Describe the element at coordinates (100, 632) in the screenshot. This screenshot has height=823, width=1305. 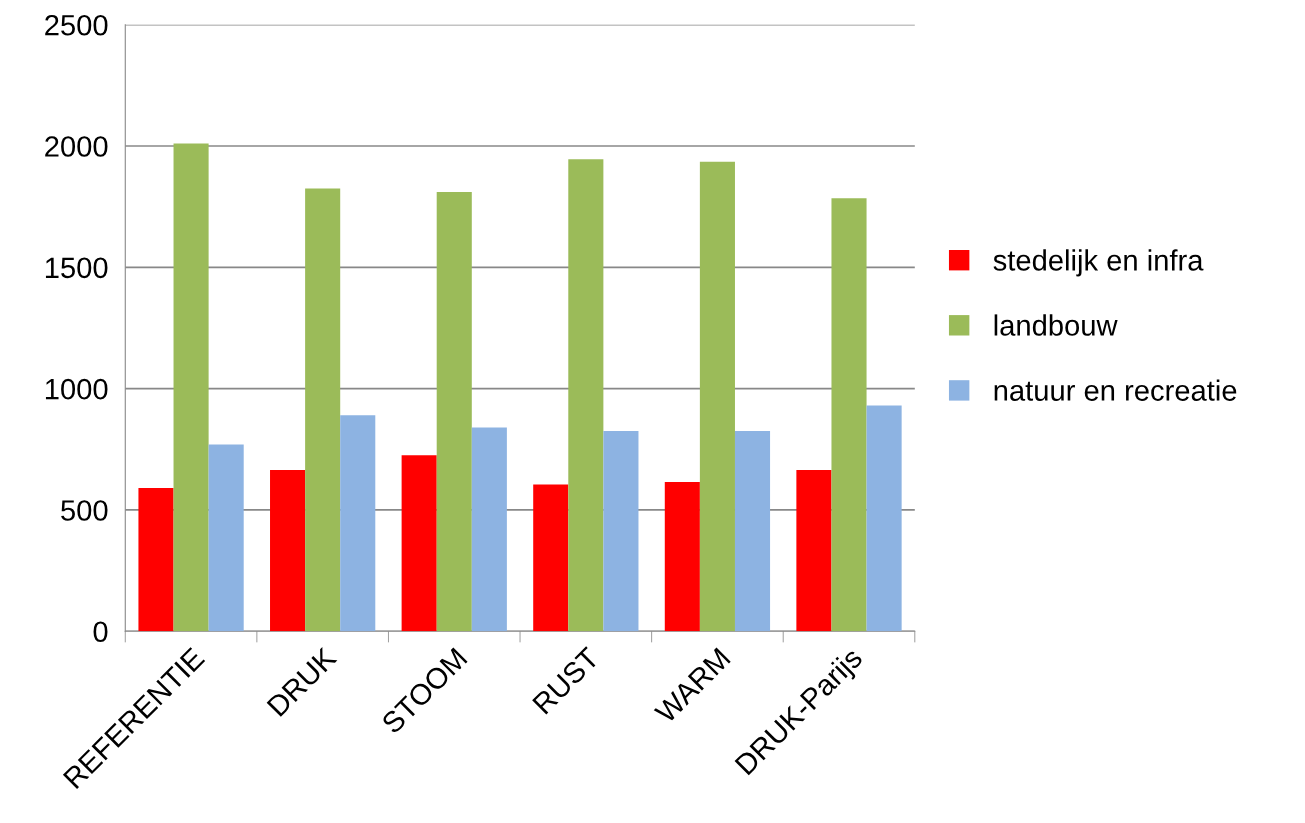
I see `y-tick-label: 0` at that location.